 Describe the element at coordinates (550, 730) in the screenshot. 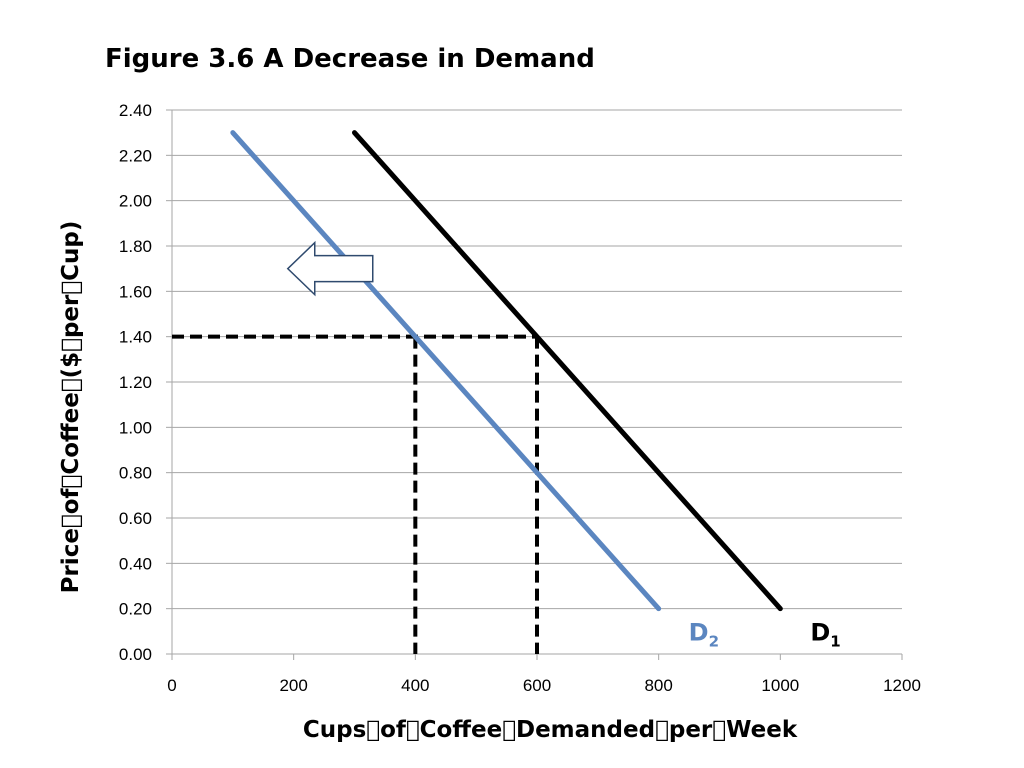

I see `x-axis-label: Cups of Coffee Demanded per Week` at that location.